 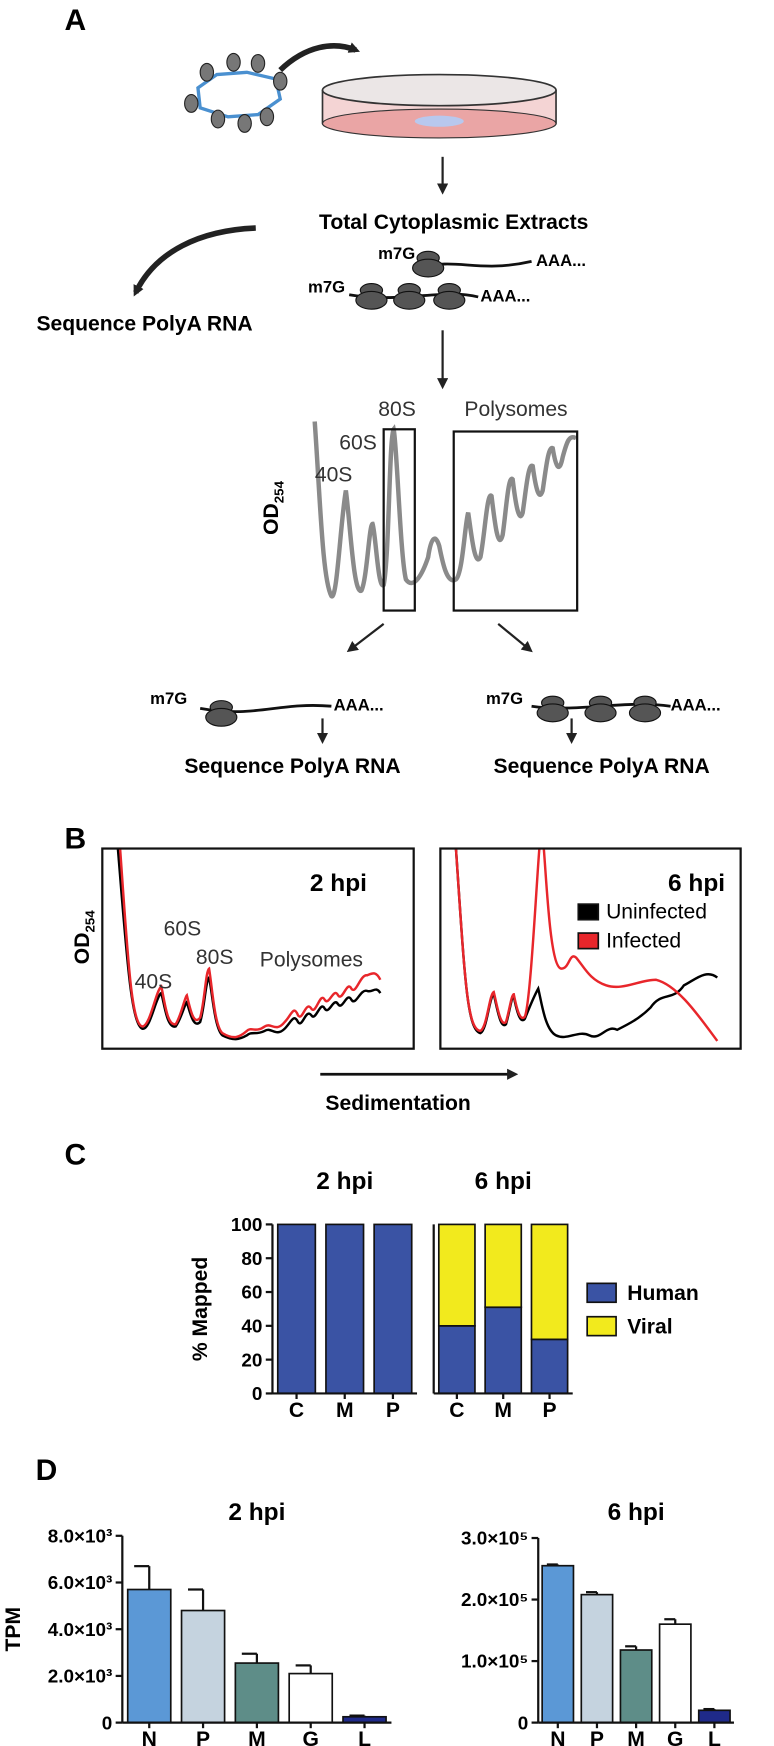 What do you see at coordinates (75, 20) in the screenshot?
I see `panel-label: A` at bounding box center [75, 20].